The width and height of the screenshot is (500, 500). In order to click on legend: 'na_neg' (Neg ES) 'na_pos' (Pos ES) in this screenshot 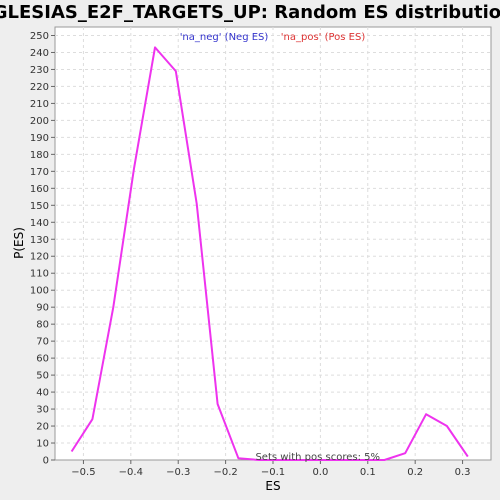, I will do `click(273, 37)`.